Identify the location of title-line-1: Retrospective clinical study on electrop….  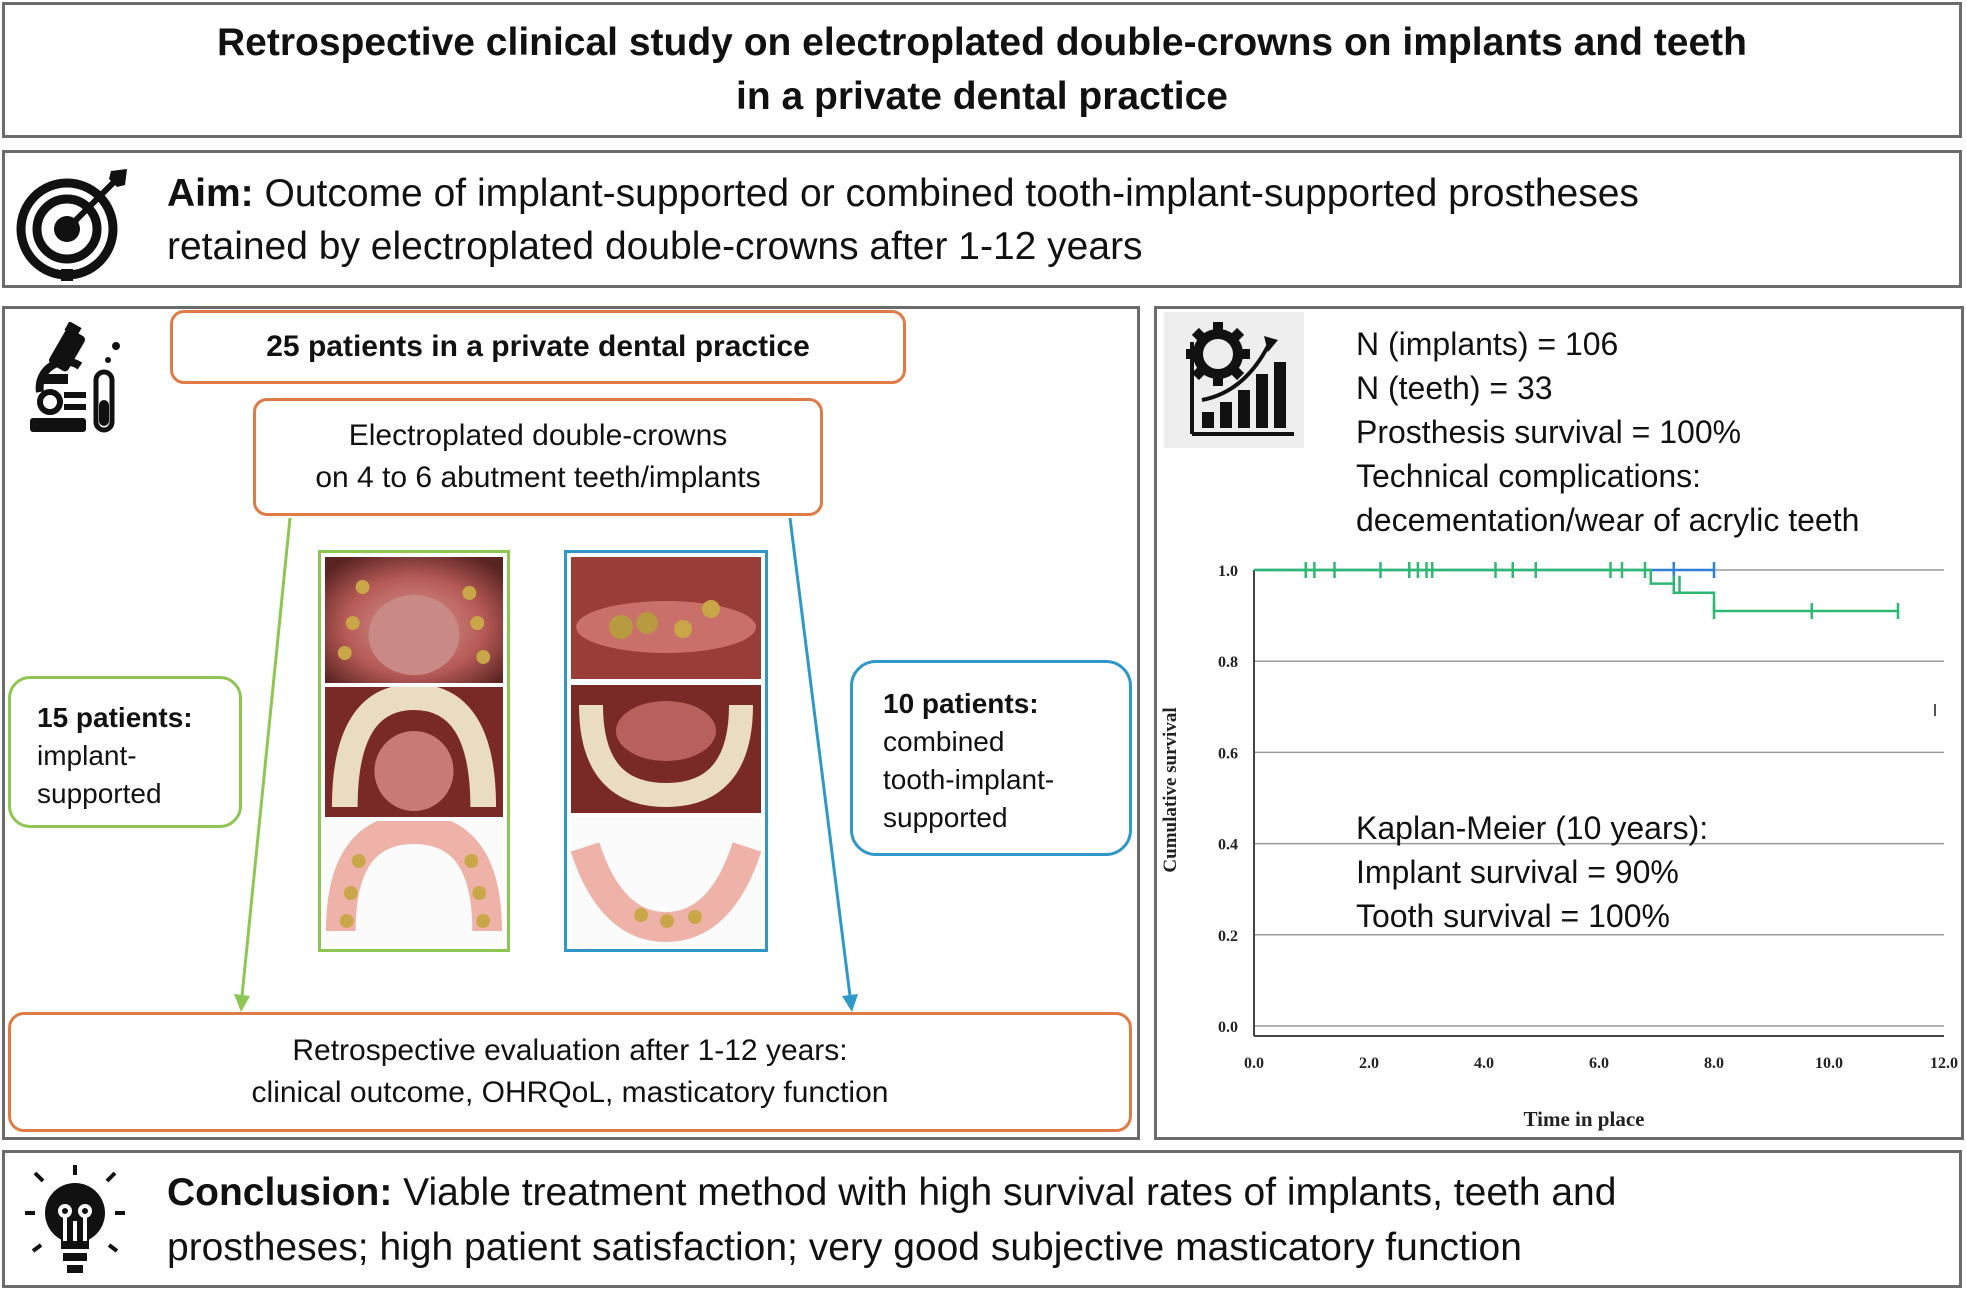
(982, 42).